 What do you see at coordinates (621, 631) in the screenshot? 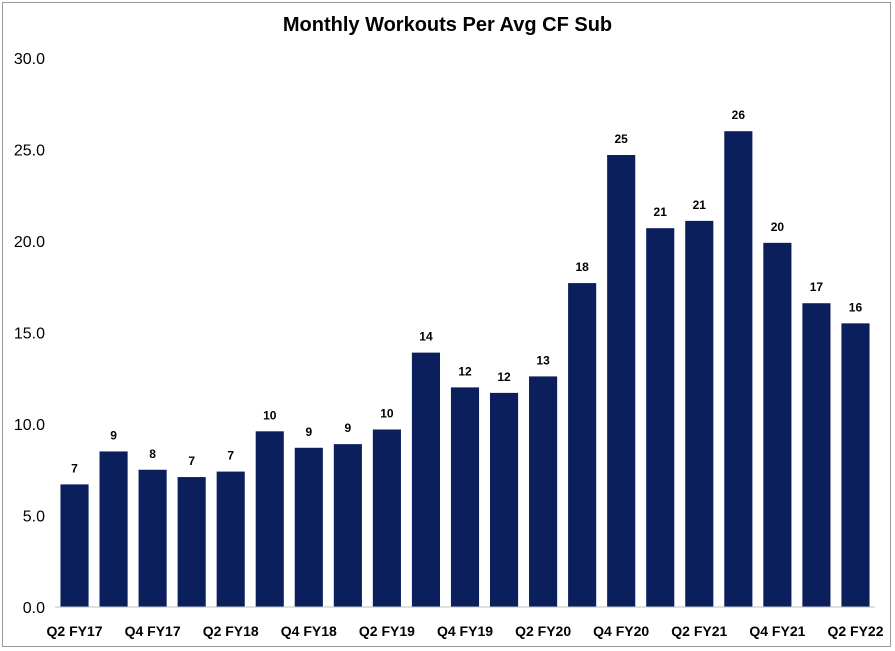
I see `x-tick-label: Q4 FY20` at bounding box center [621, 631].